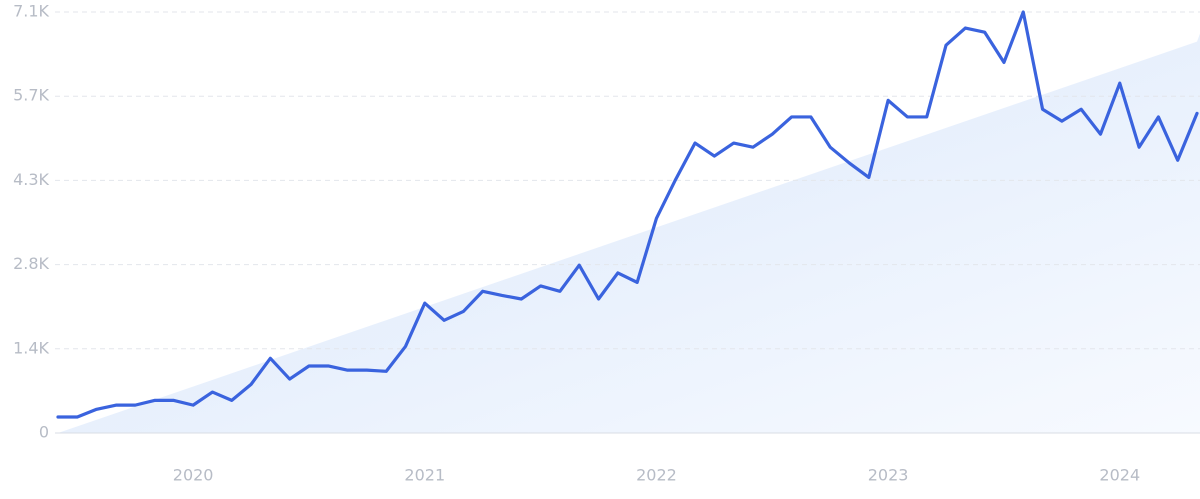  I want to click on x-tick-label: 2020, so click(193, 475).